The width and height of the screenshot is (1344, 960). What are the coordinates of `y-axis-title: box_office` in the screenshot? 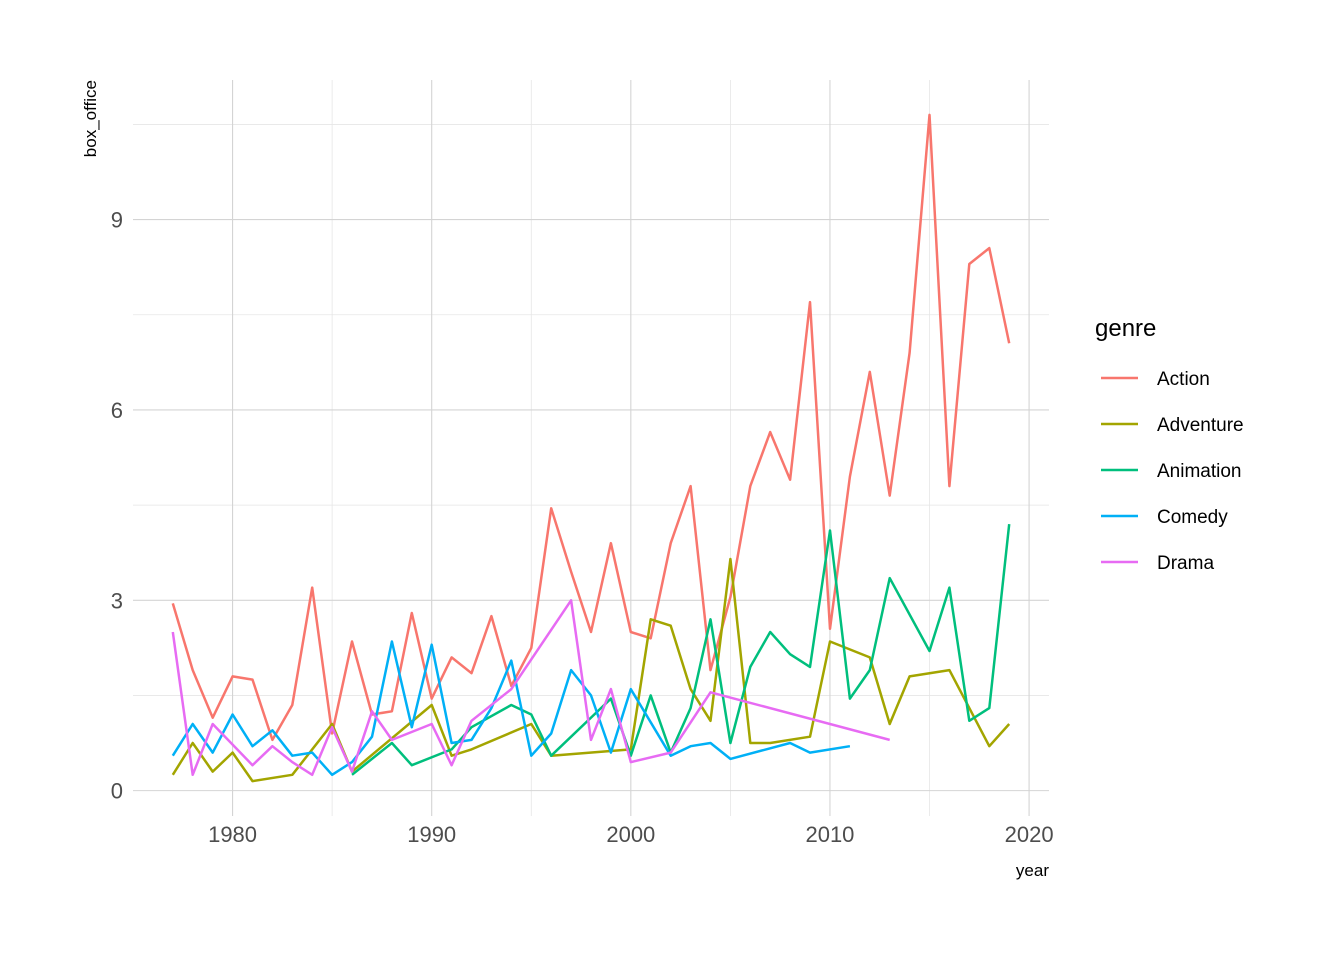 It's located at (90, 118).